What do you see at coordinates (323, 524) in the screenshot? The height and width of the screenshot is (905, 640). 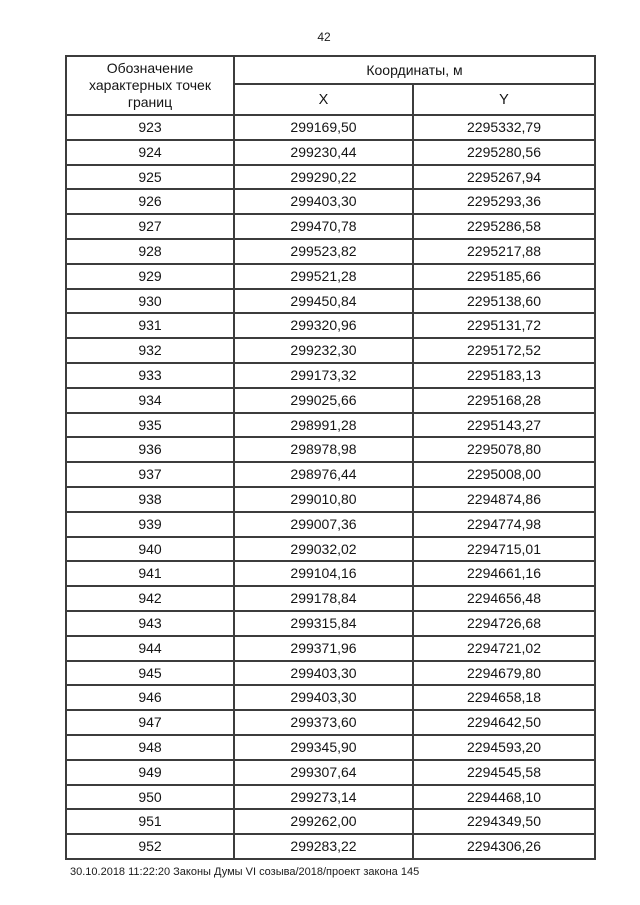 I see `x-coordinate-cell: 299007,36` at bounding box center [323, 524].